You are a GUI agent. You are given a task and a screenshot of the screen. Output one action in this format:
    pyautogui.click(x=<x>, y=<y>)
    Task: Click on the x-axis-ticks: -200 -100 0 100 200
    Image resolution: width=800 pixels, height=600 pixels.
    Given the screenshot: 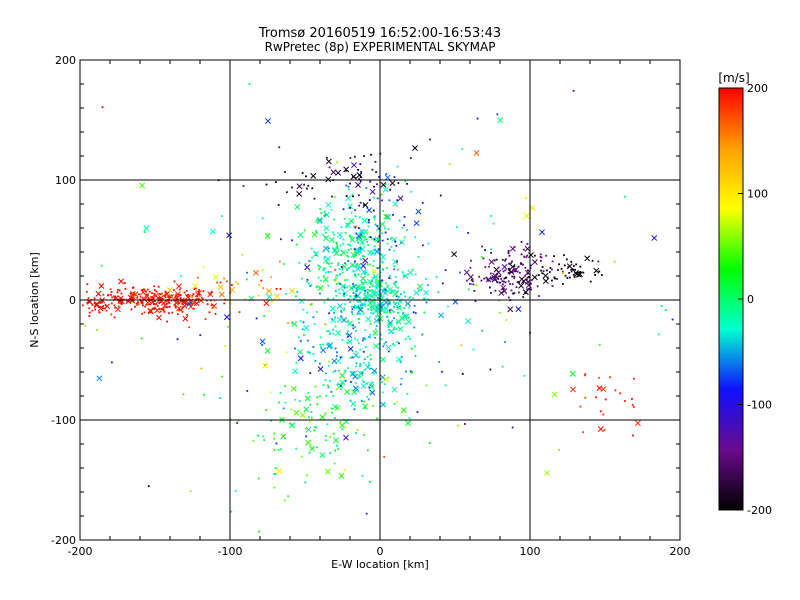 What is the action you would take?
    pyautogui.click(x=379, y=551)
    